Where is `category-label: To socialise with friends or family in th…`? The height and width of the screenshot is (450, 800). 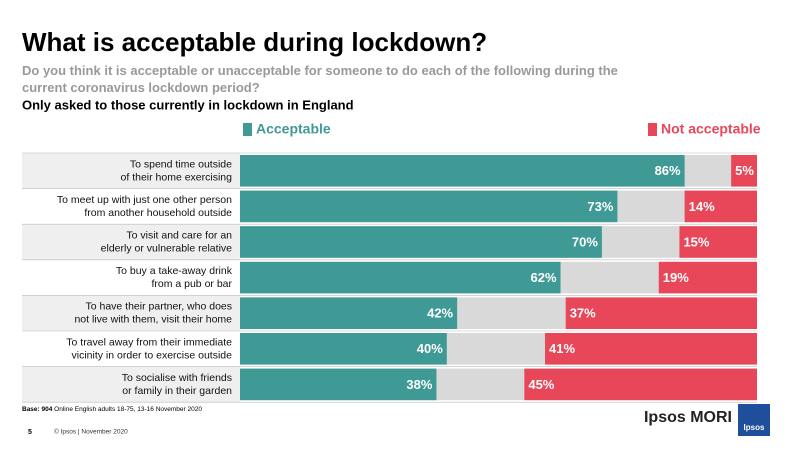 category-label: To socialise with friends or family in th… is located at coordinates (177, 384).